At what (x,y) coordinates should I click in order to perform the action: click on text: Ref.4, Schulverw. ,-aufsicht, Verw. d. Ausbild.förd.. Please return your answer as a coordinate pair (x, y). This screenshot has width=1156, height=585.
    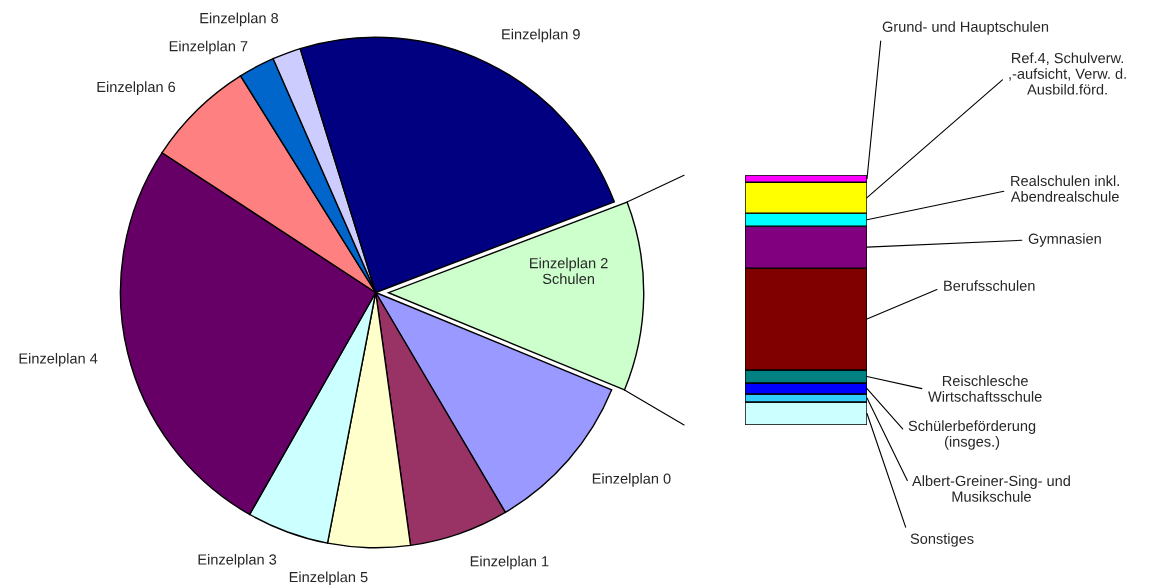
    Looking at the image, I should click on (1067, 73).